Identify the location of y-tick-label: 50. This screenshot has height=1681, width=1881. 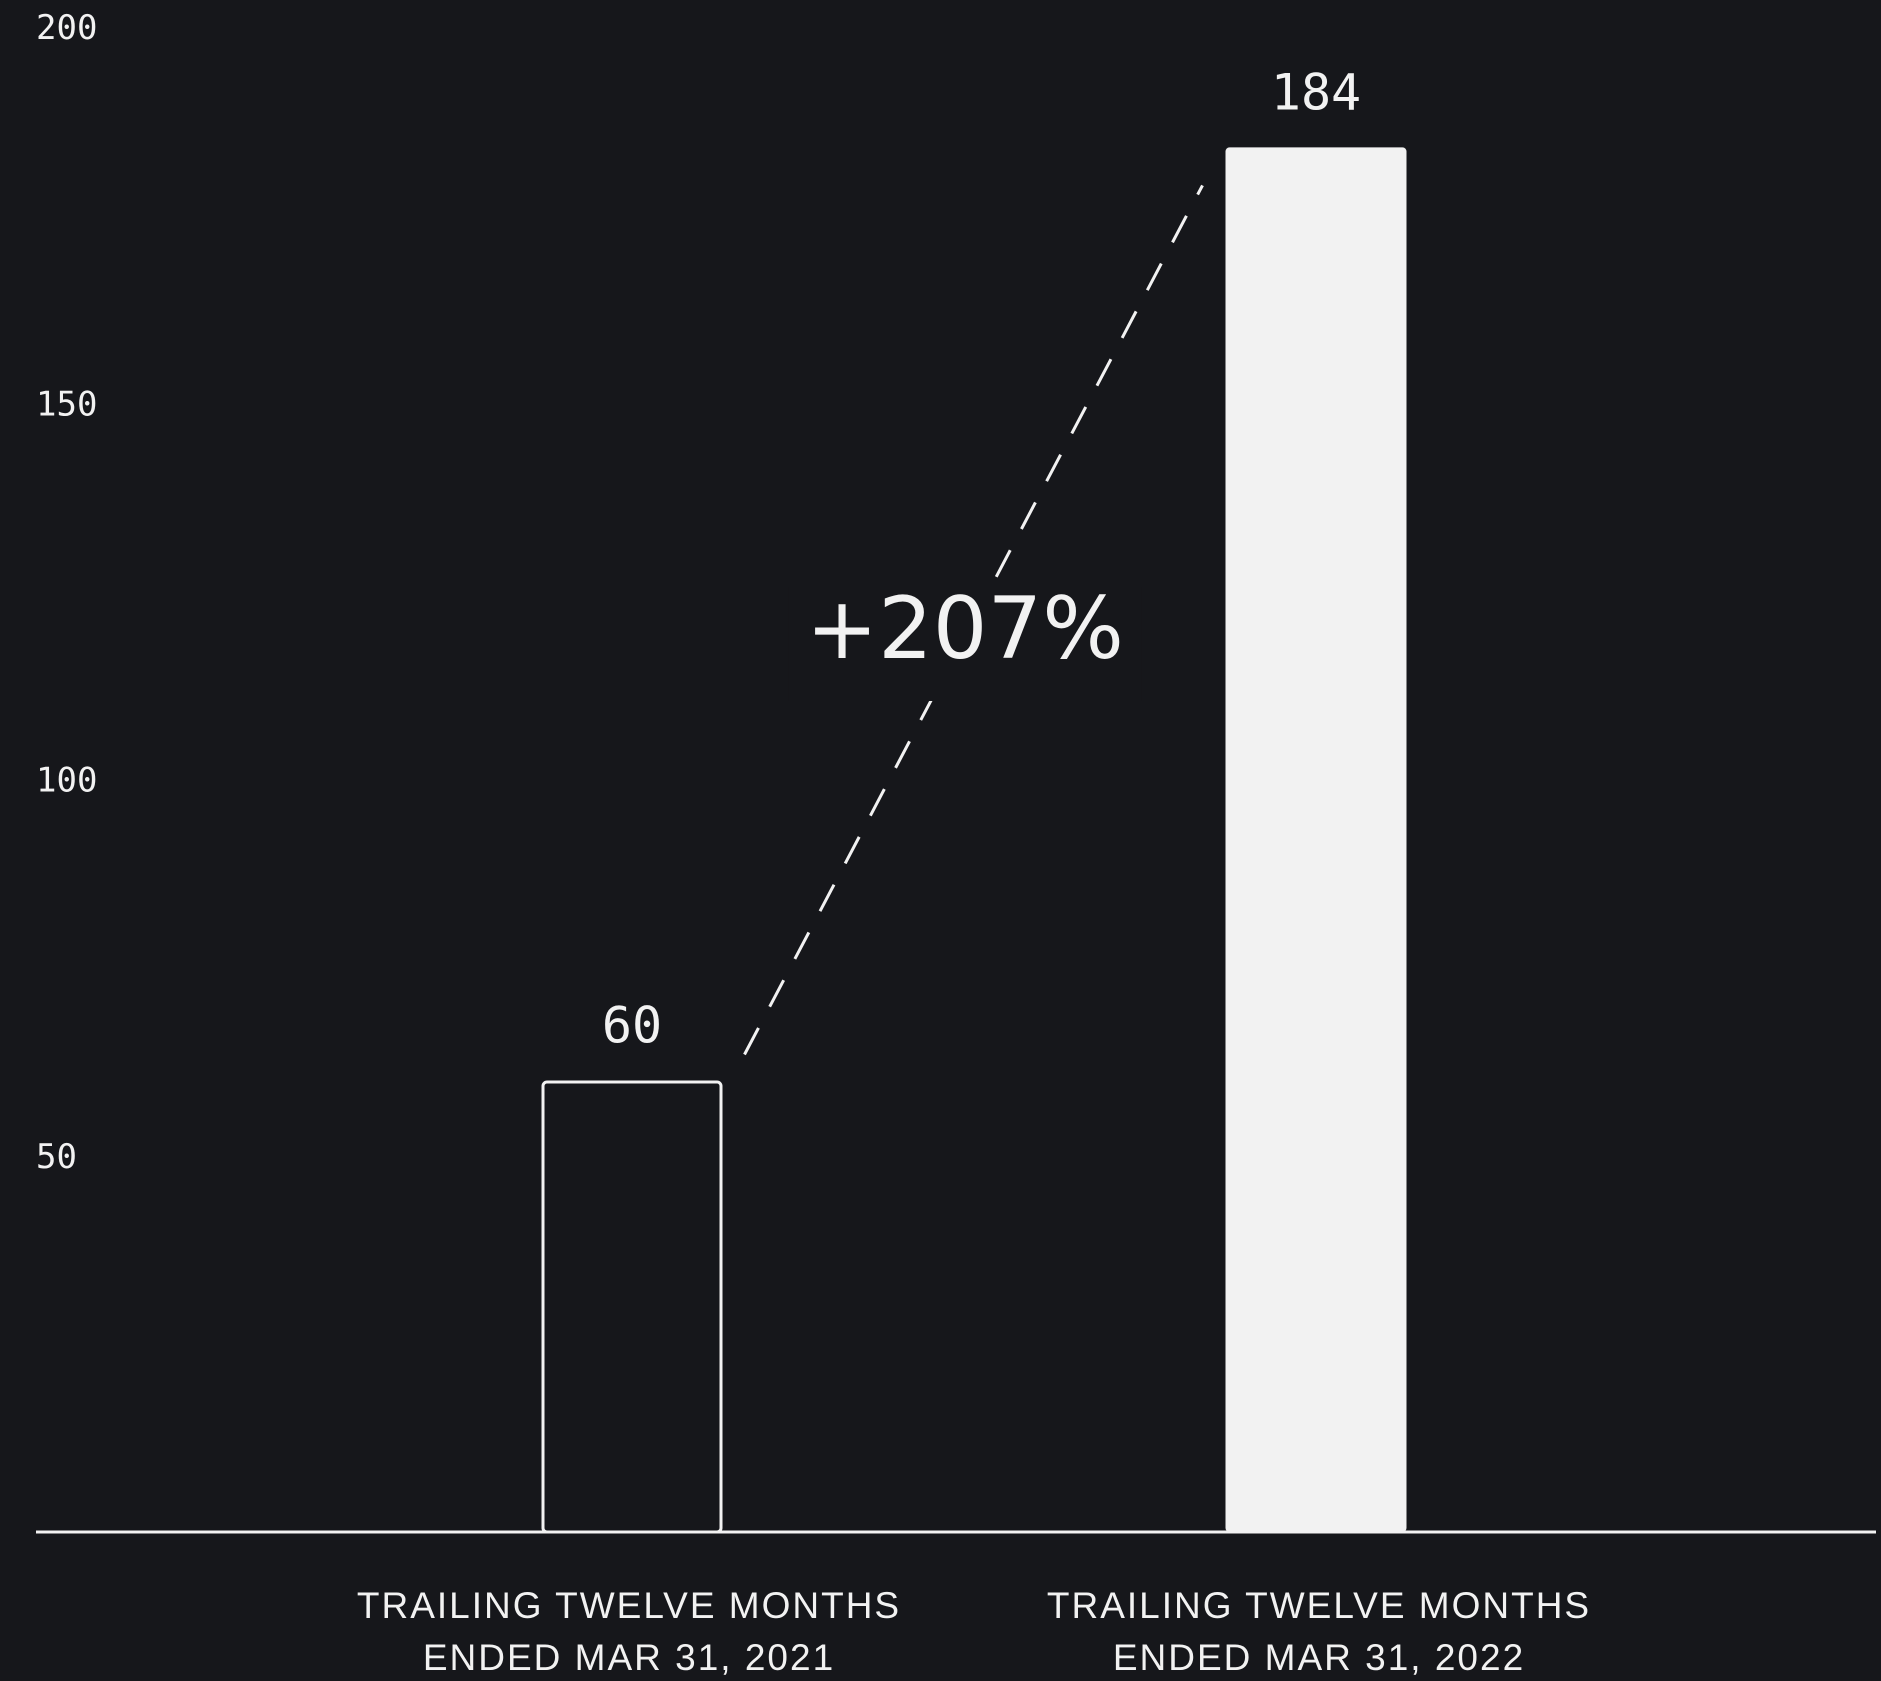
(56, 1157).